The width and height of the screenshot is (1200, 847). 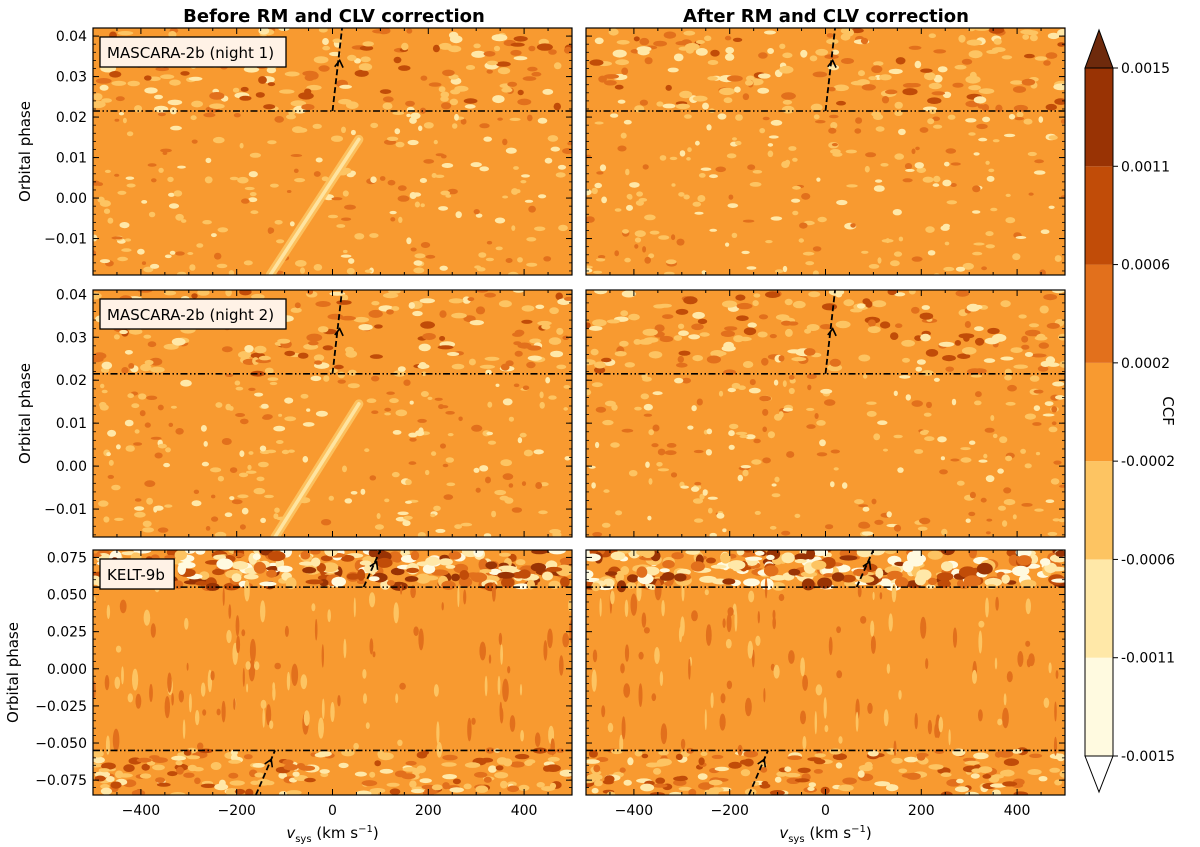 What do you see at coordinates (1145, 69) in the screenshot?
I see `colorbar-tick-label: 0.0015` at bounding box center [1145, 69].